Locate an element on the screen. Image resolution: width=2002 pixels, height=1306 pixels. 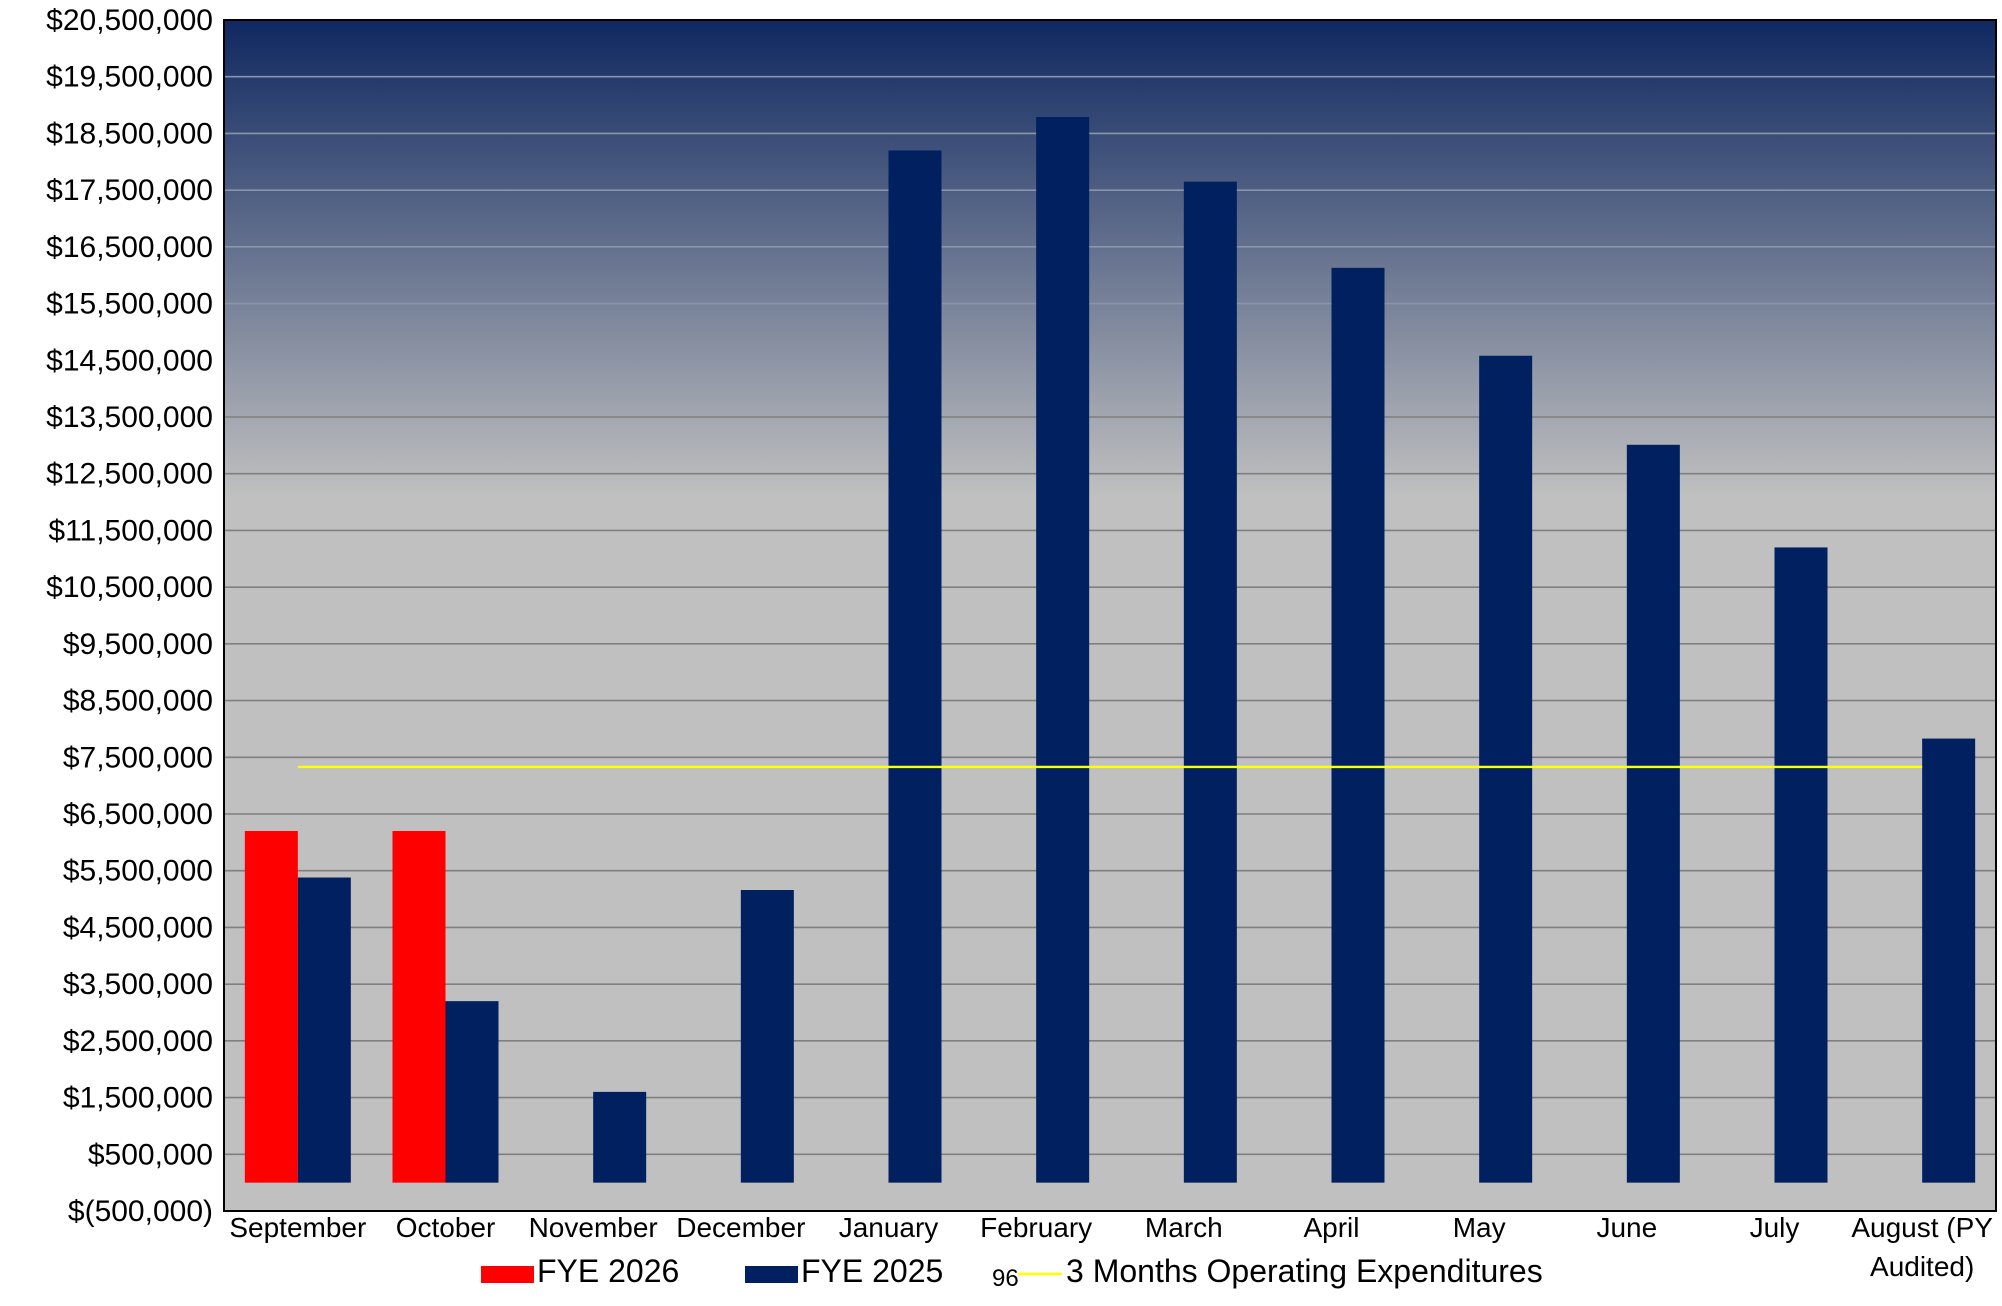
legend-reference-marker-text: 96 is located at coordinates (1005, 1278).